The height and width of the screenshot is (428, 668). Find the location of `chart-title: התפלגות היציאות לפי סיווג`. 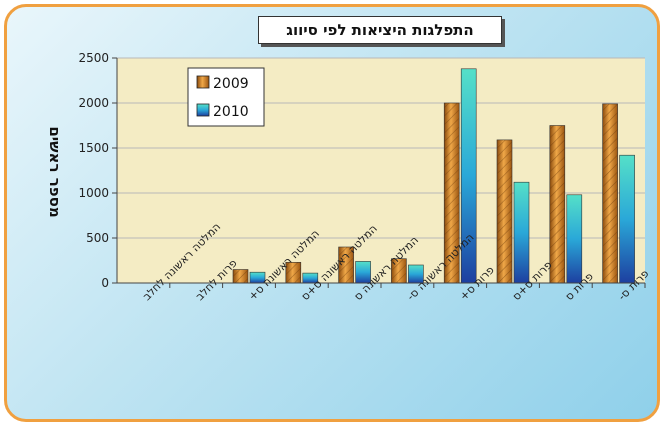

chart-title: התפלגות היציאות לפי סיווג is located at coordinates (380, 30).